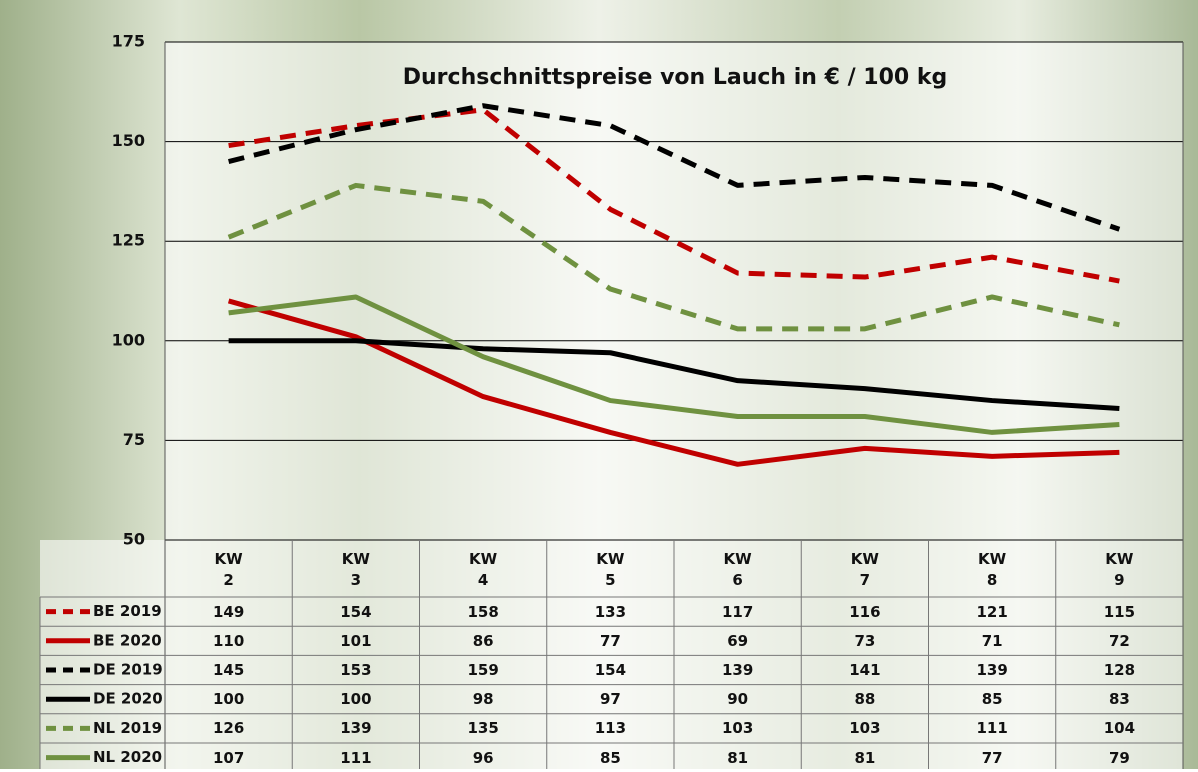  Describe the element at coordinates (228, 611) in the screenshot. I see `table-value: 149` at that location.